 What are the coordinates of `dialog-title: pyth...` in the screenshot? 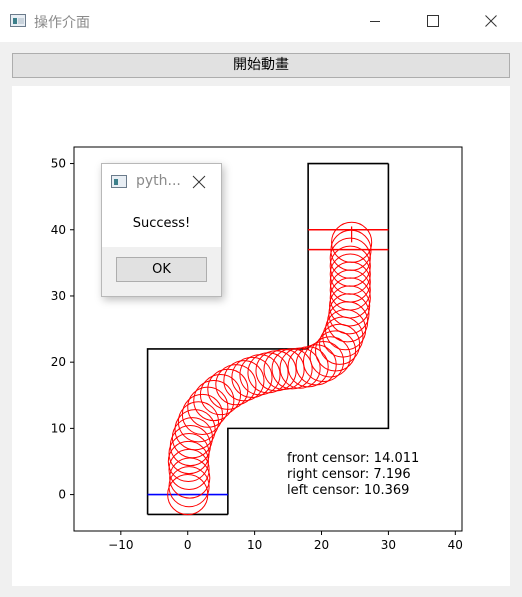 It's located at (158, 181).